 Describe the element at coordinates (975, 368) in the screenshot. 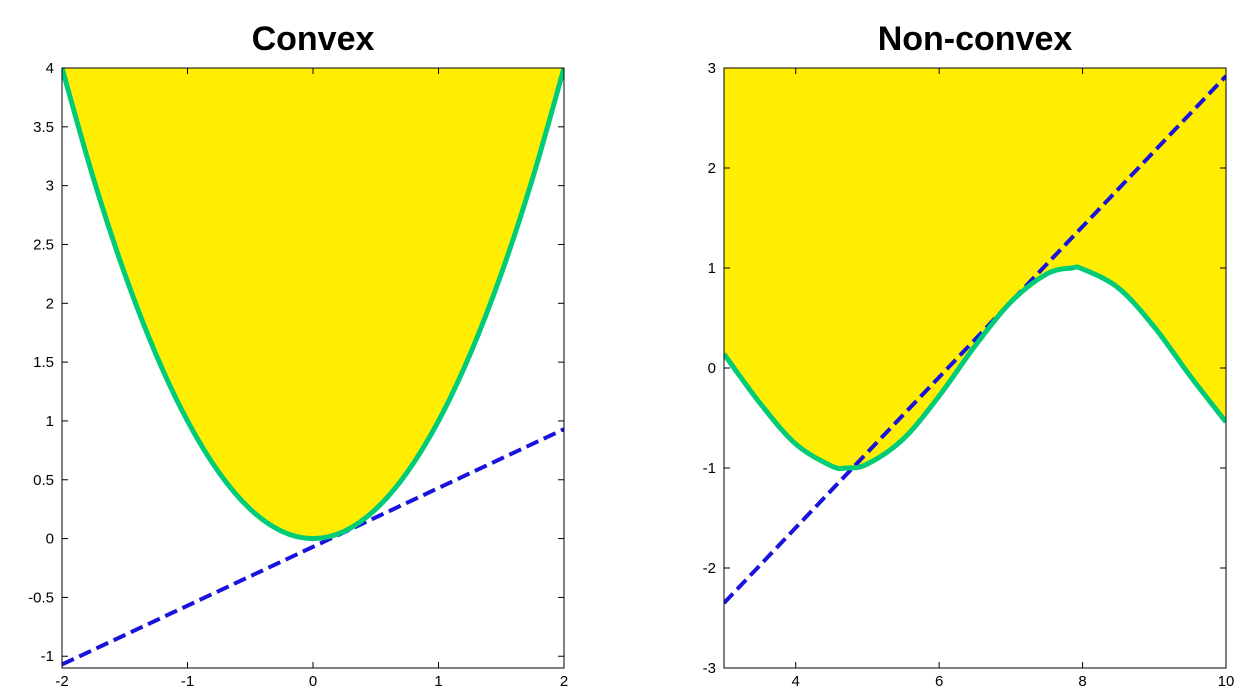

I see `function-curve` at that location.